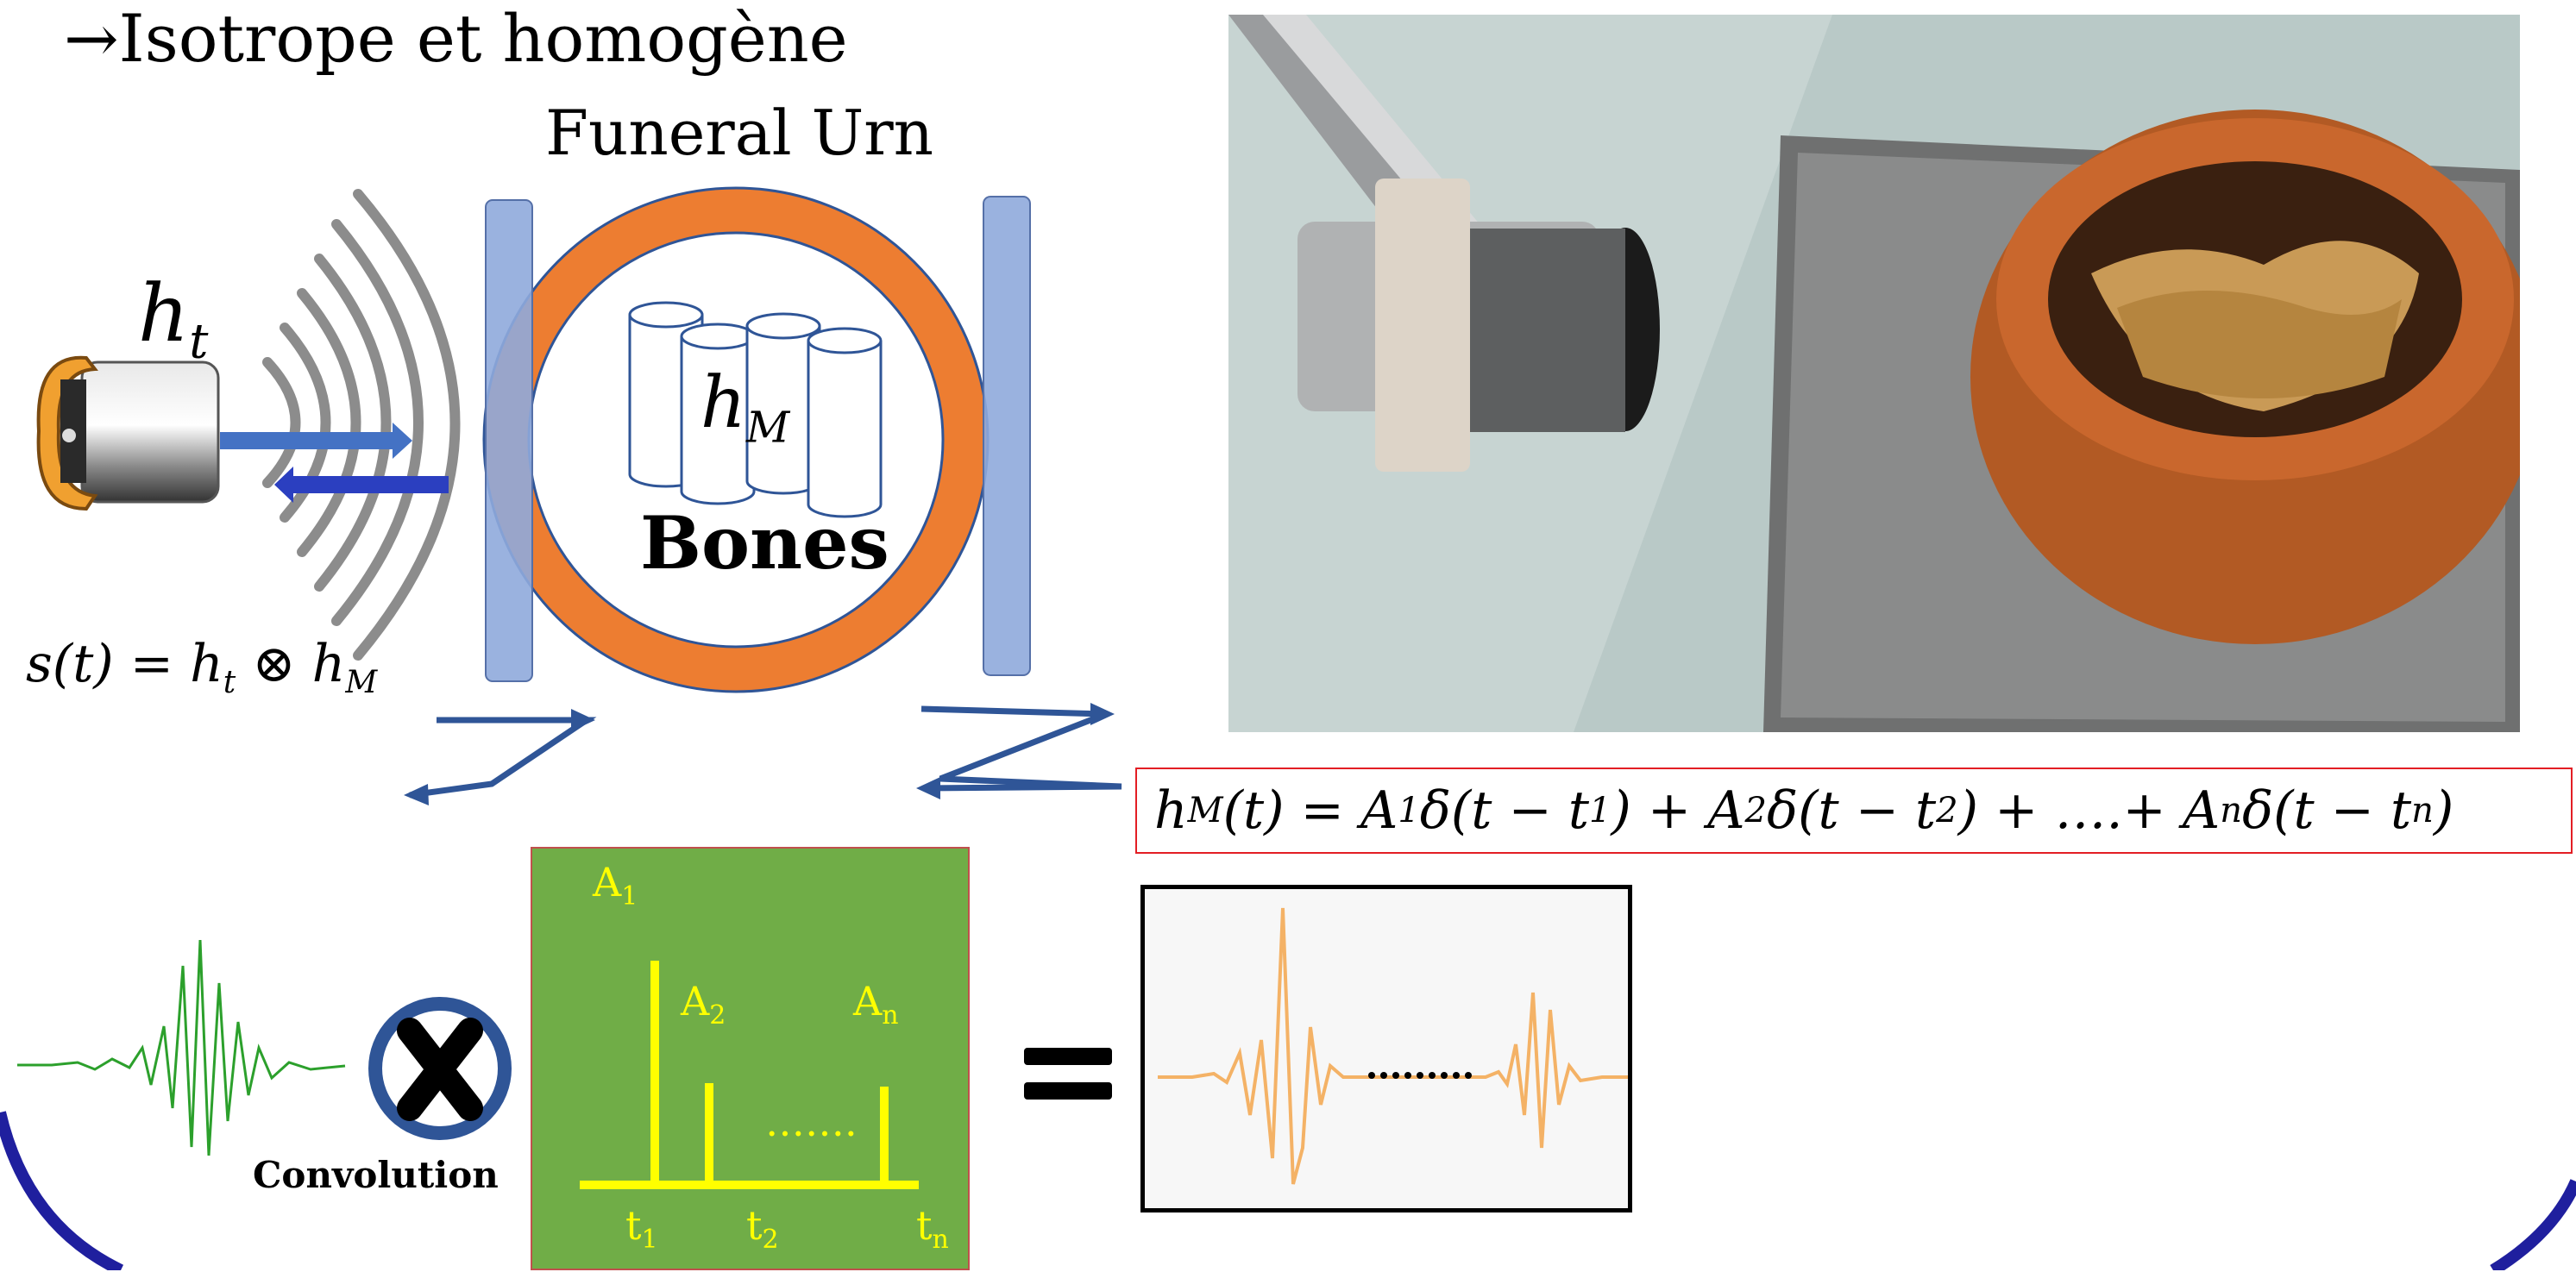 This screenshot has height=1272, width=2576. Describe the element at coordinates (456, 38) in the screenshot. I see `slide-heading: →Isotrope et homogène` at that location.